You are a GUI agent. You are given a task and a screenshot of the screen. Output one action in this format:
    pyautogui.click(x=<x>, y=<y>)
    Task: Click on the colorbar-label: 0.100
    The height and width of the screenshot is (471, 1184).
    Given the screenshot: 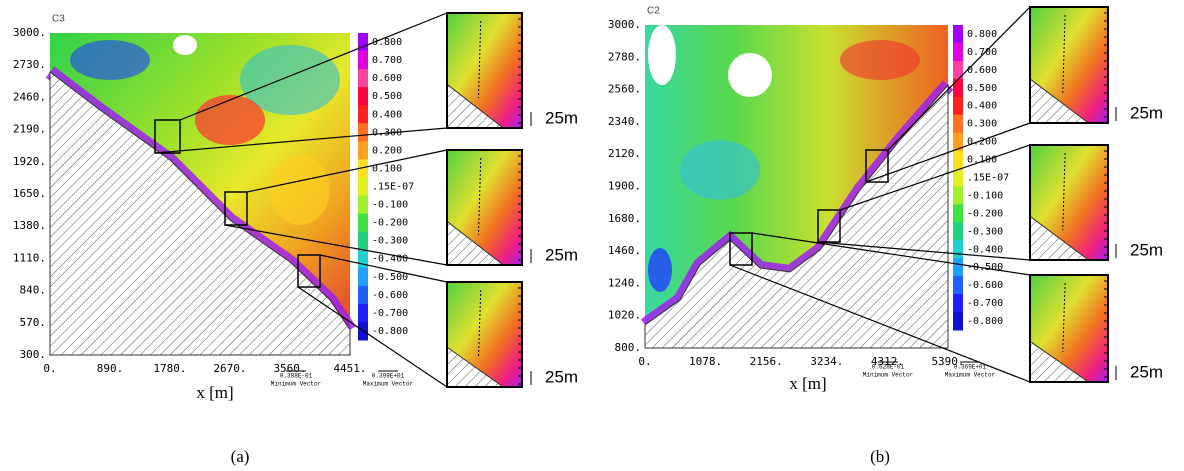 What is the action you would take?
    pyautogui.click(x=387, y=168)
    